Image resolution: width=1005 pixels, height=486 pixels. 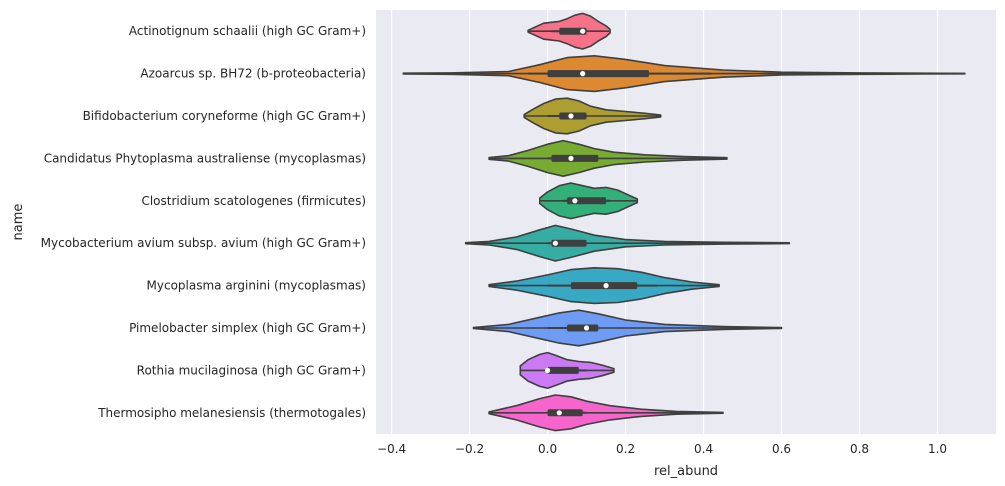 What do you see at coordinates (625, 449) in the screenshot?
I see `x-tick-label: 0.2` at bounding box center [625, 449].